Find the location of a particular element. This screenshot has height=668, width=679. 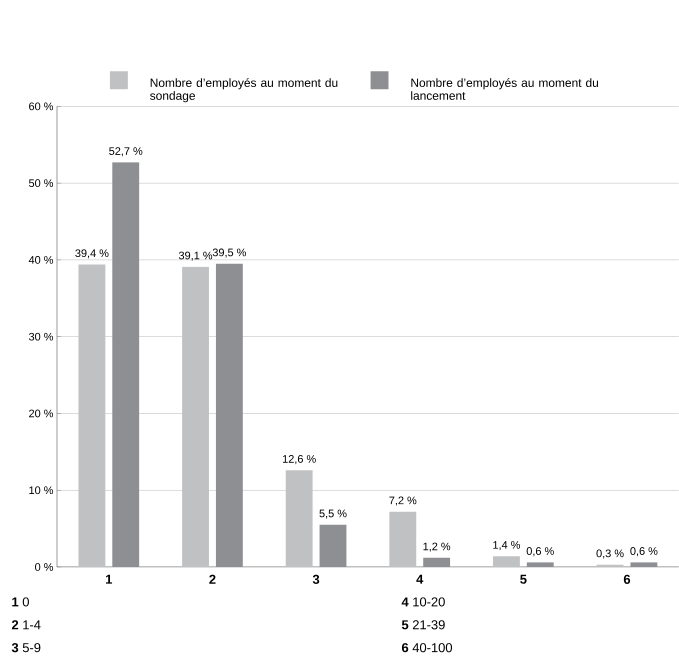

text: 4 10-20 is located at coordinates (423, 602).